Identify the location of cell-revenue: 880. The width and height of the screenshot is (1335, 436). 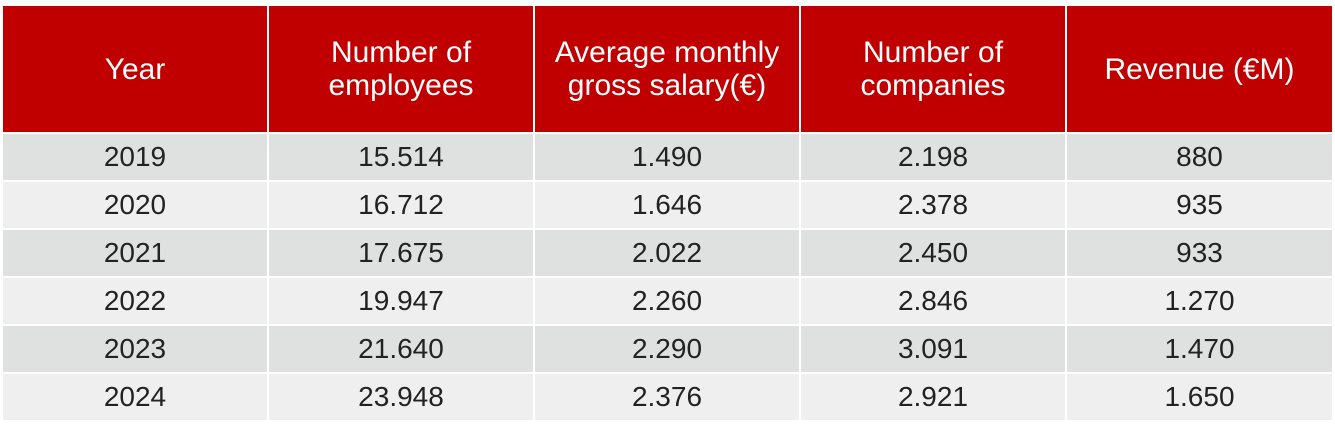
(1199, 158).